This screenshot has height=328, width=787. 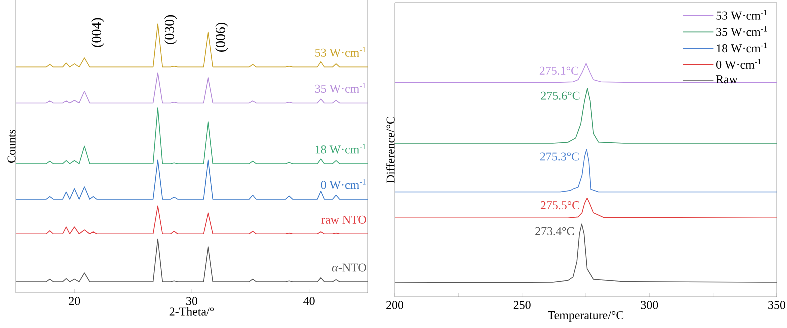 What do you see at coordinates (586, 316) in the screenshot?
I see `x-axis-title: Temperature/°C` at bounding box center [586, 316].